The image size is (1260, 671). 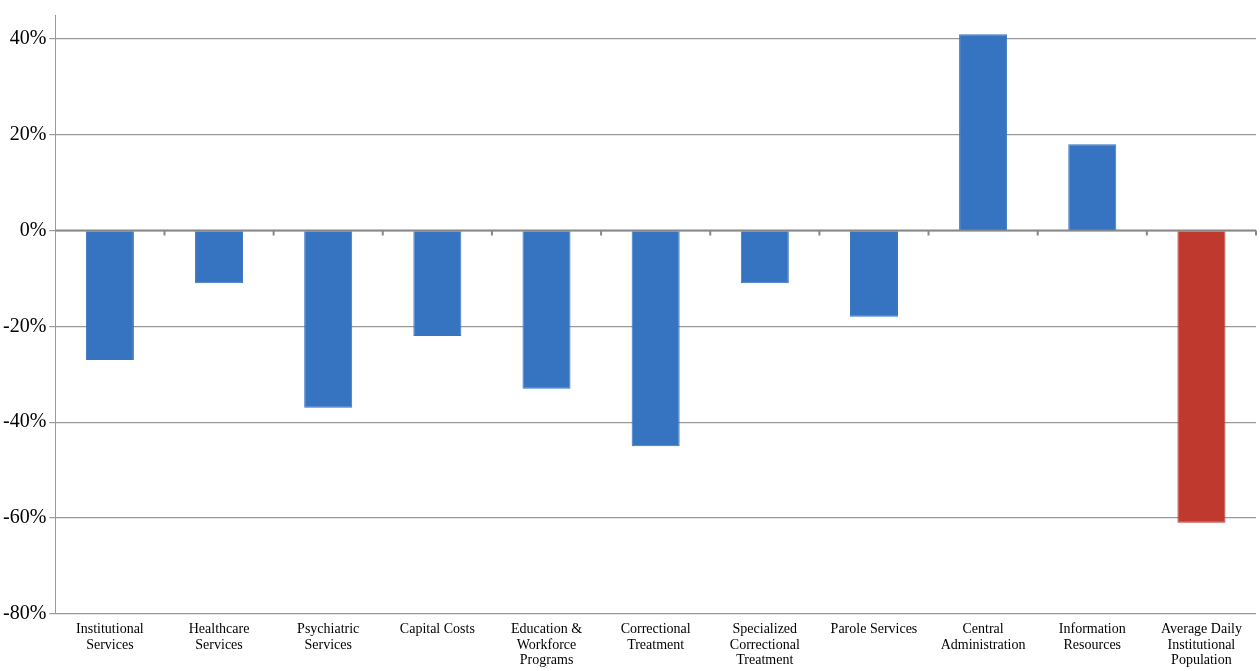 I want to click on x-tick-label: Healthcare Services, so click(x=219, y=636).